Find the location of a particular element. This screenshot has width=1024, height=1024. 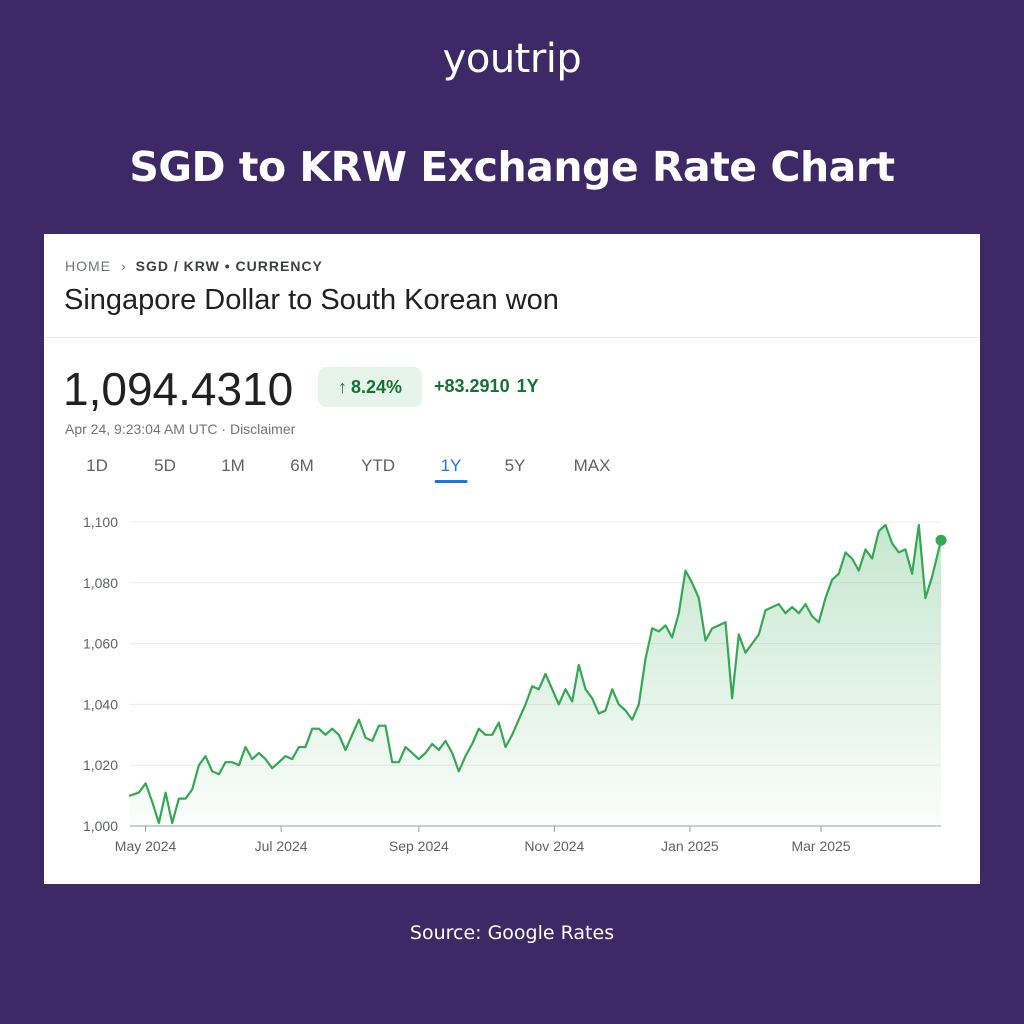

chevron-right-icon: › is located at coordinates (124, 266).